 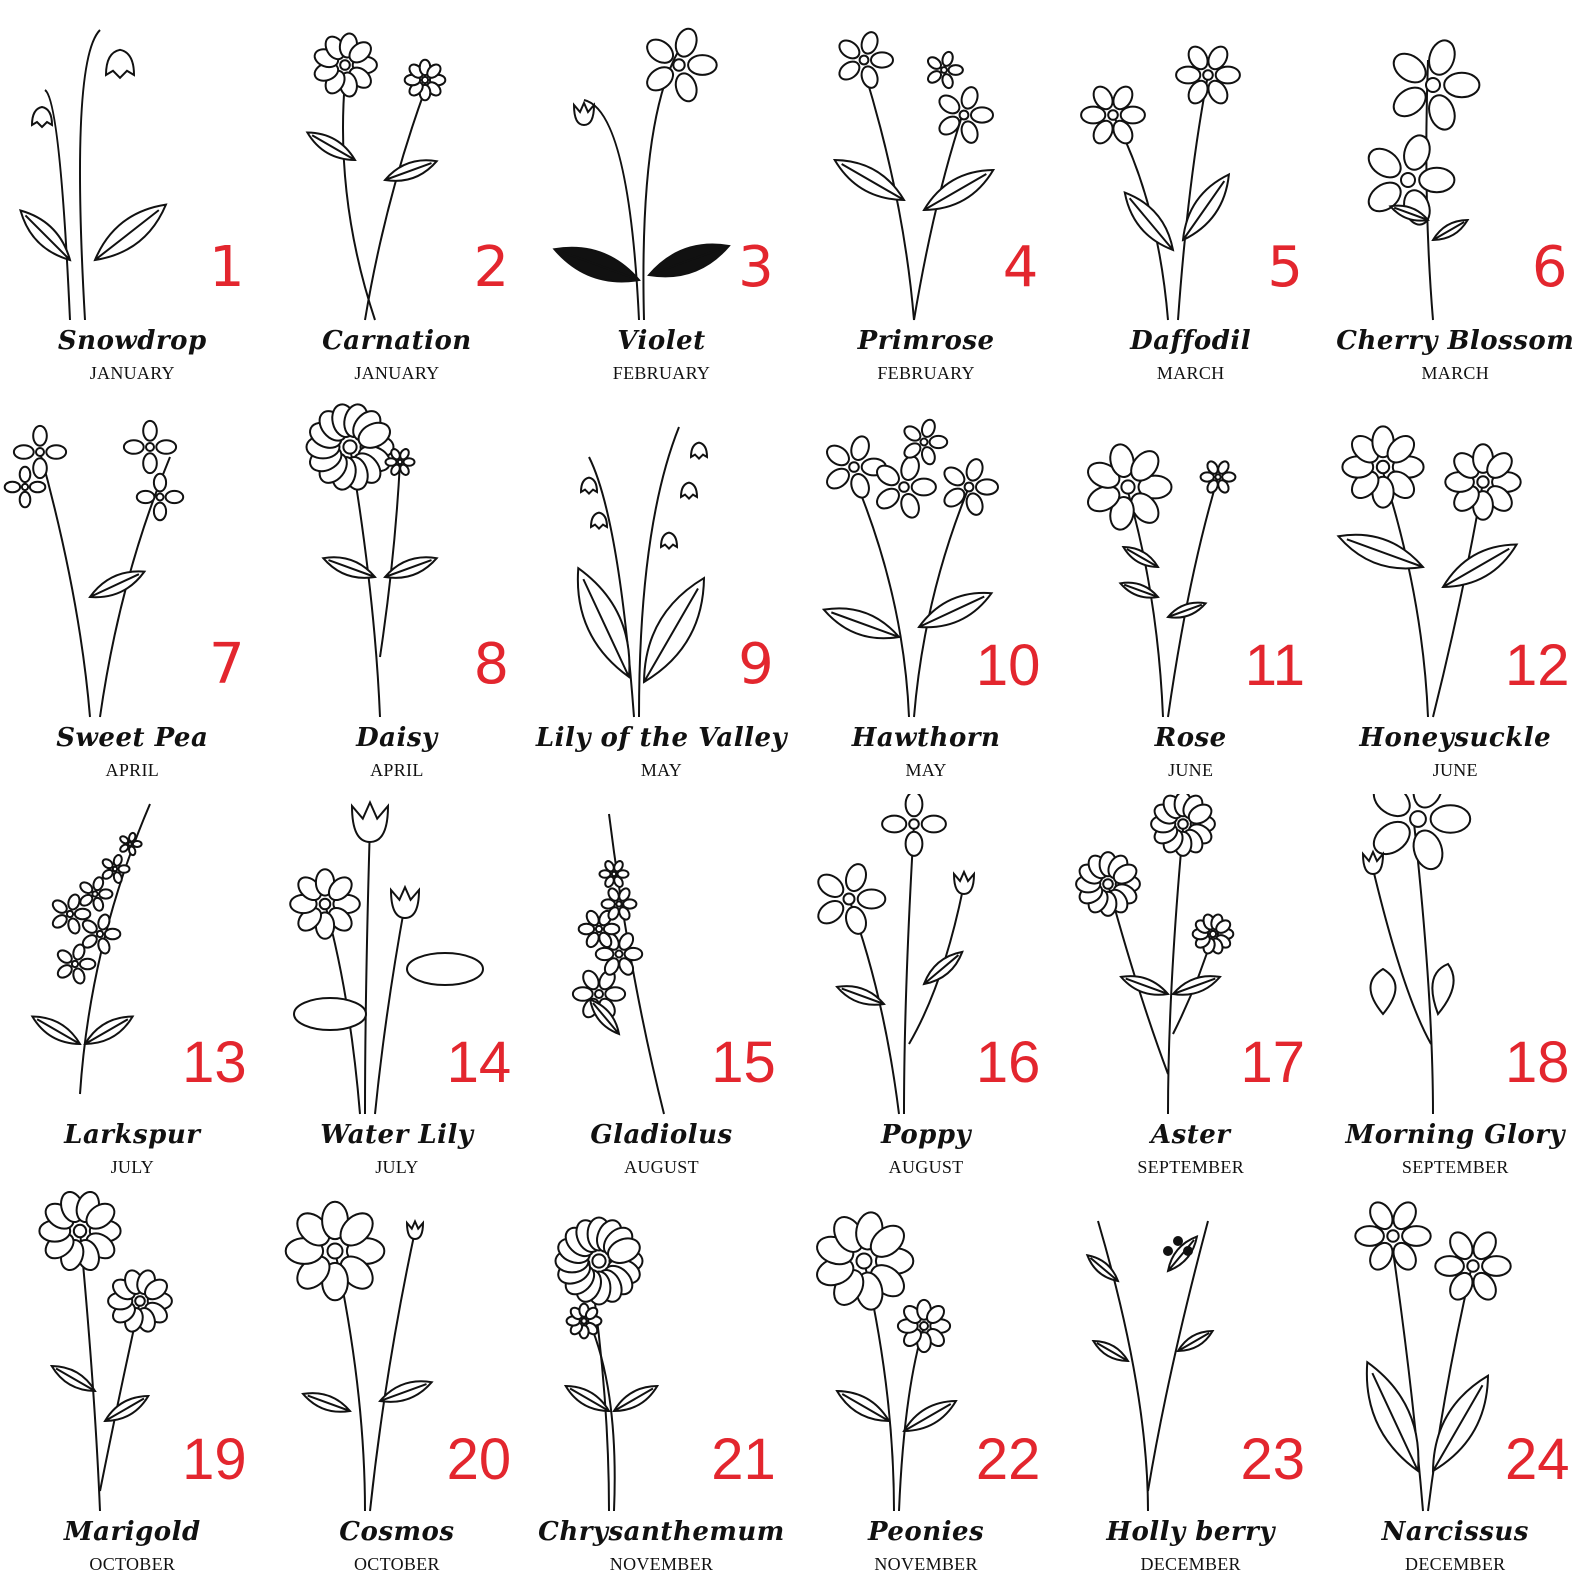 I want to click on rose-icon, so click(x=1190, y=562).